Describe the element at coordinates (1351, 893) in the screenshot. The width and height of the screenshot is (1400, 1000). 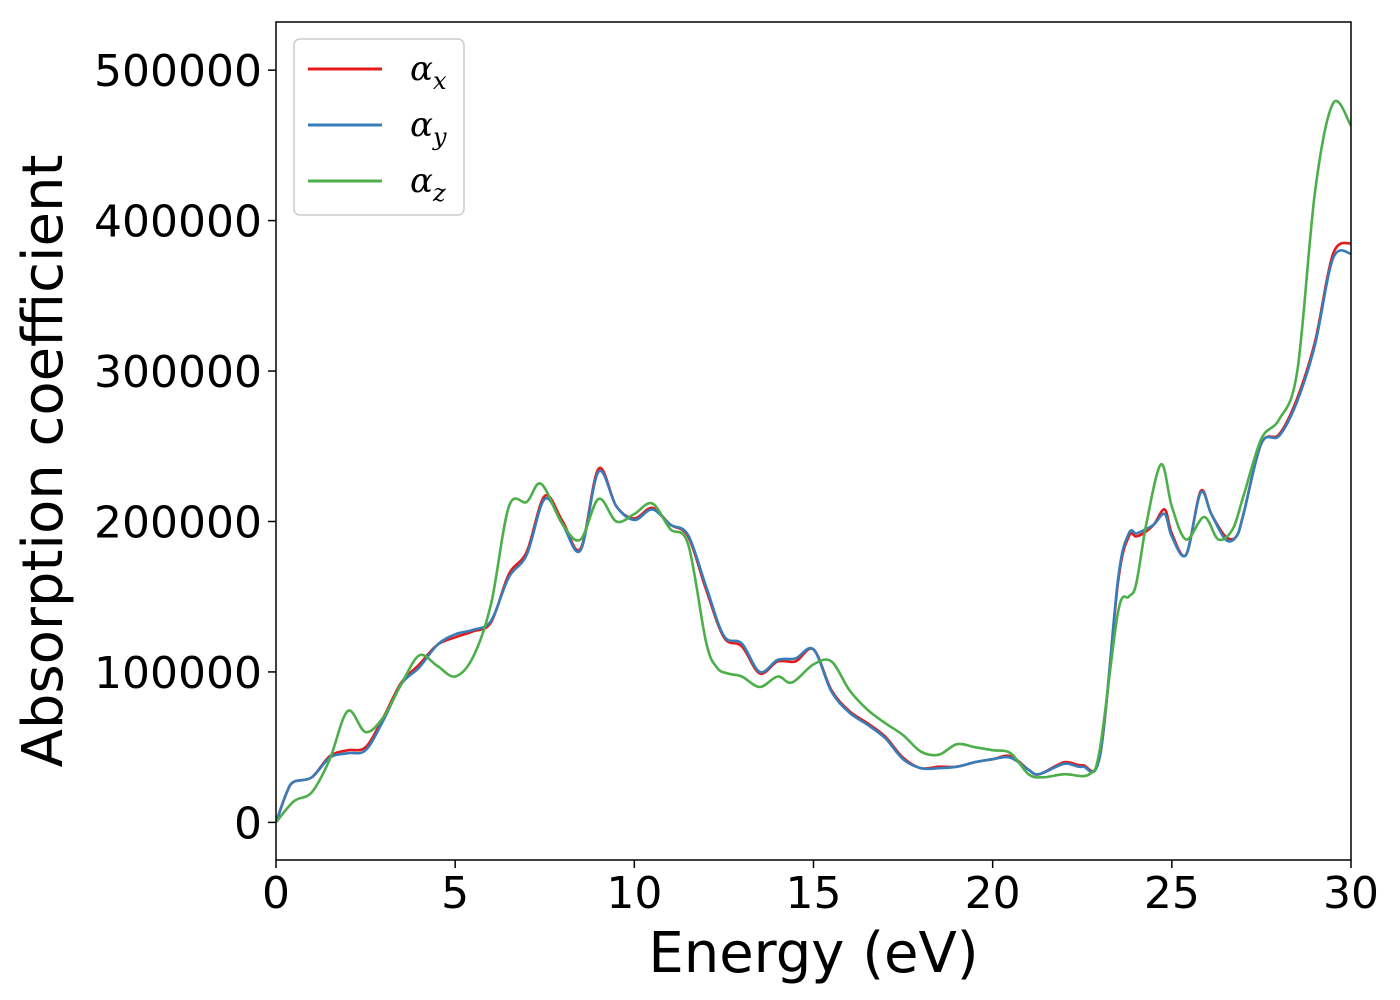
I see `x-tick-label: 30` at that location.